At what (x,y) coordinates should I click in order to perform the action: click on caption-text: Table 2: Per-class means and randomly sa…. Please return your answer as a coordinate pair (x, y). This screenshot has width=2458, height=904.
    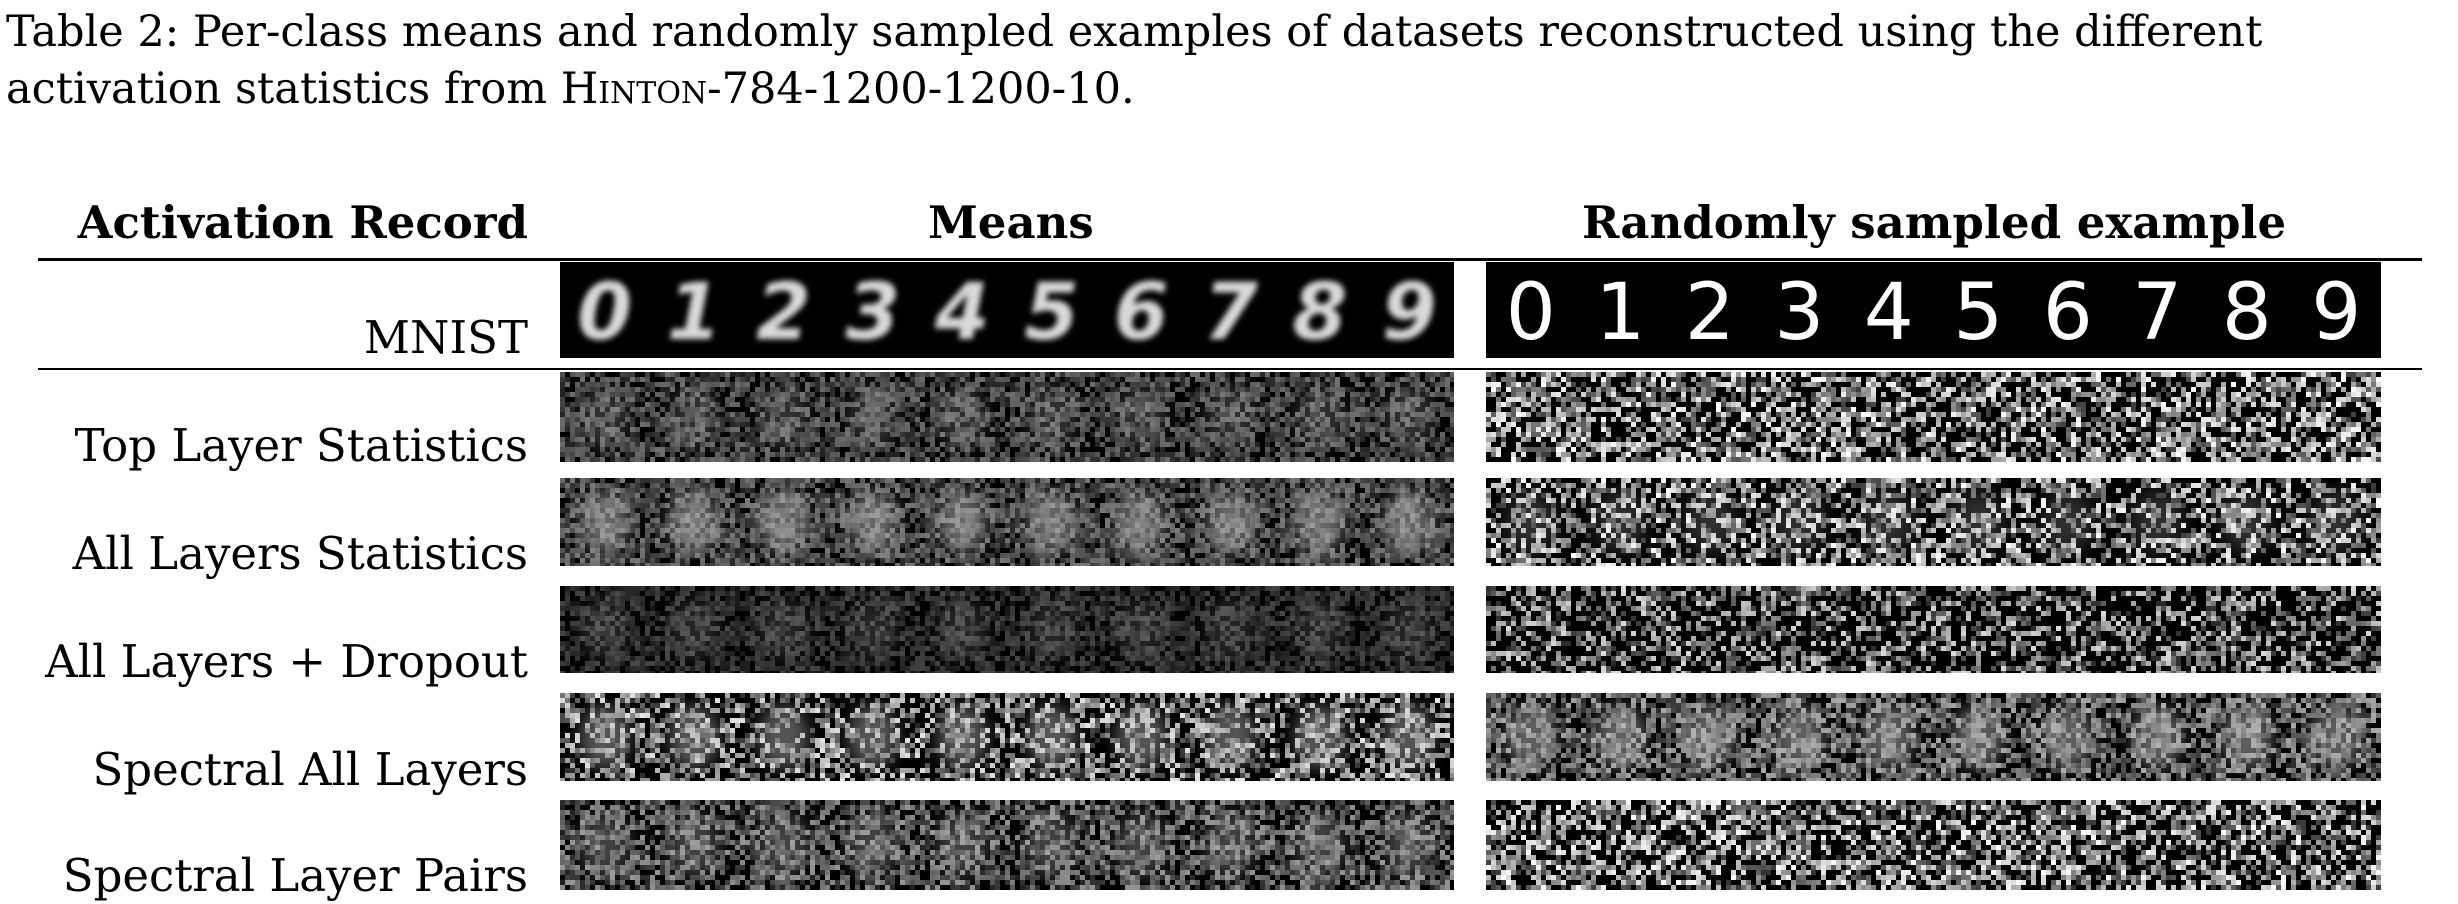
    Looking at the image, I should click on (1134, 60).